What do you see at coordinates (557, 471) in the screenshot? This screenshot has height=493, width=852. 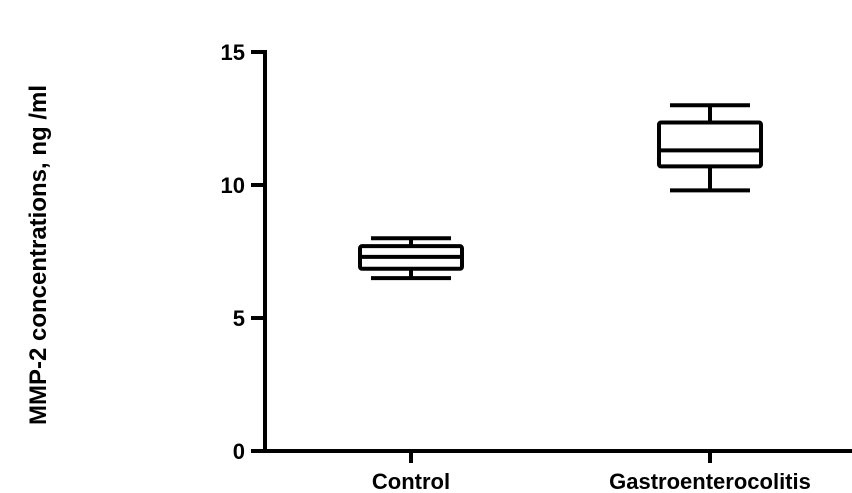 I see `x-axis: Control Gastroenterocolitis` at bounding box center [557, 471].